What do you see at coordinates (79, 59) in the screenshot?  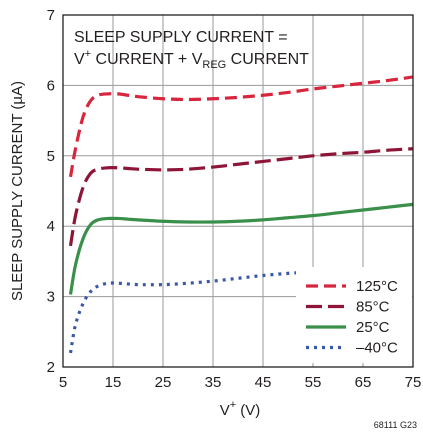 I see `annotation-v: V` at bounding box center [79, 59].